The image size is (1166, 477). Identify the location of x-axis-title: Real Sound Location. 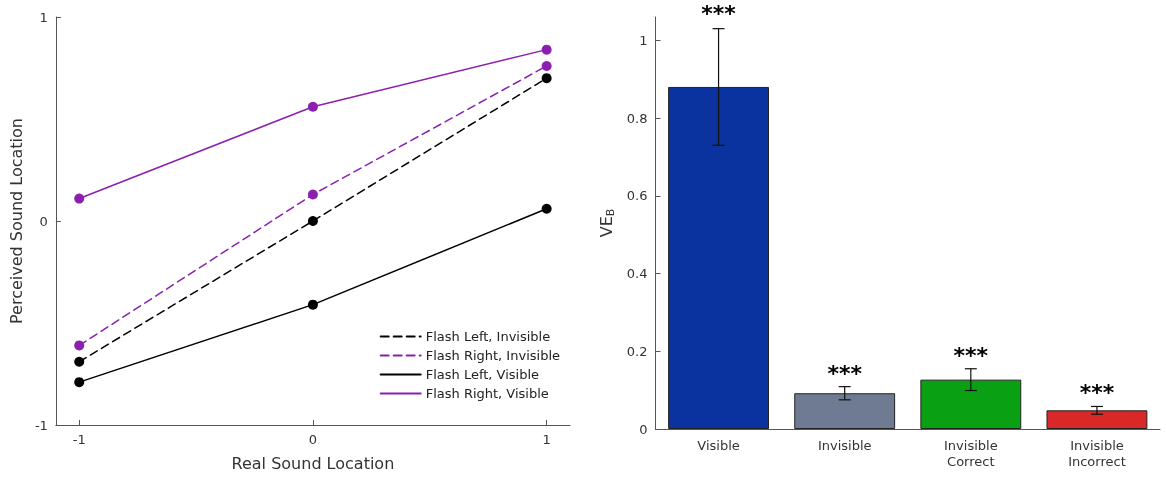
(313, 463).